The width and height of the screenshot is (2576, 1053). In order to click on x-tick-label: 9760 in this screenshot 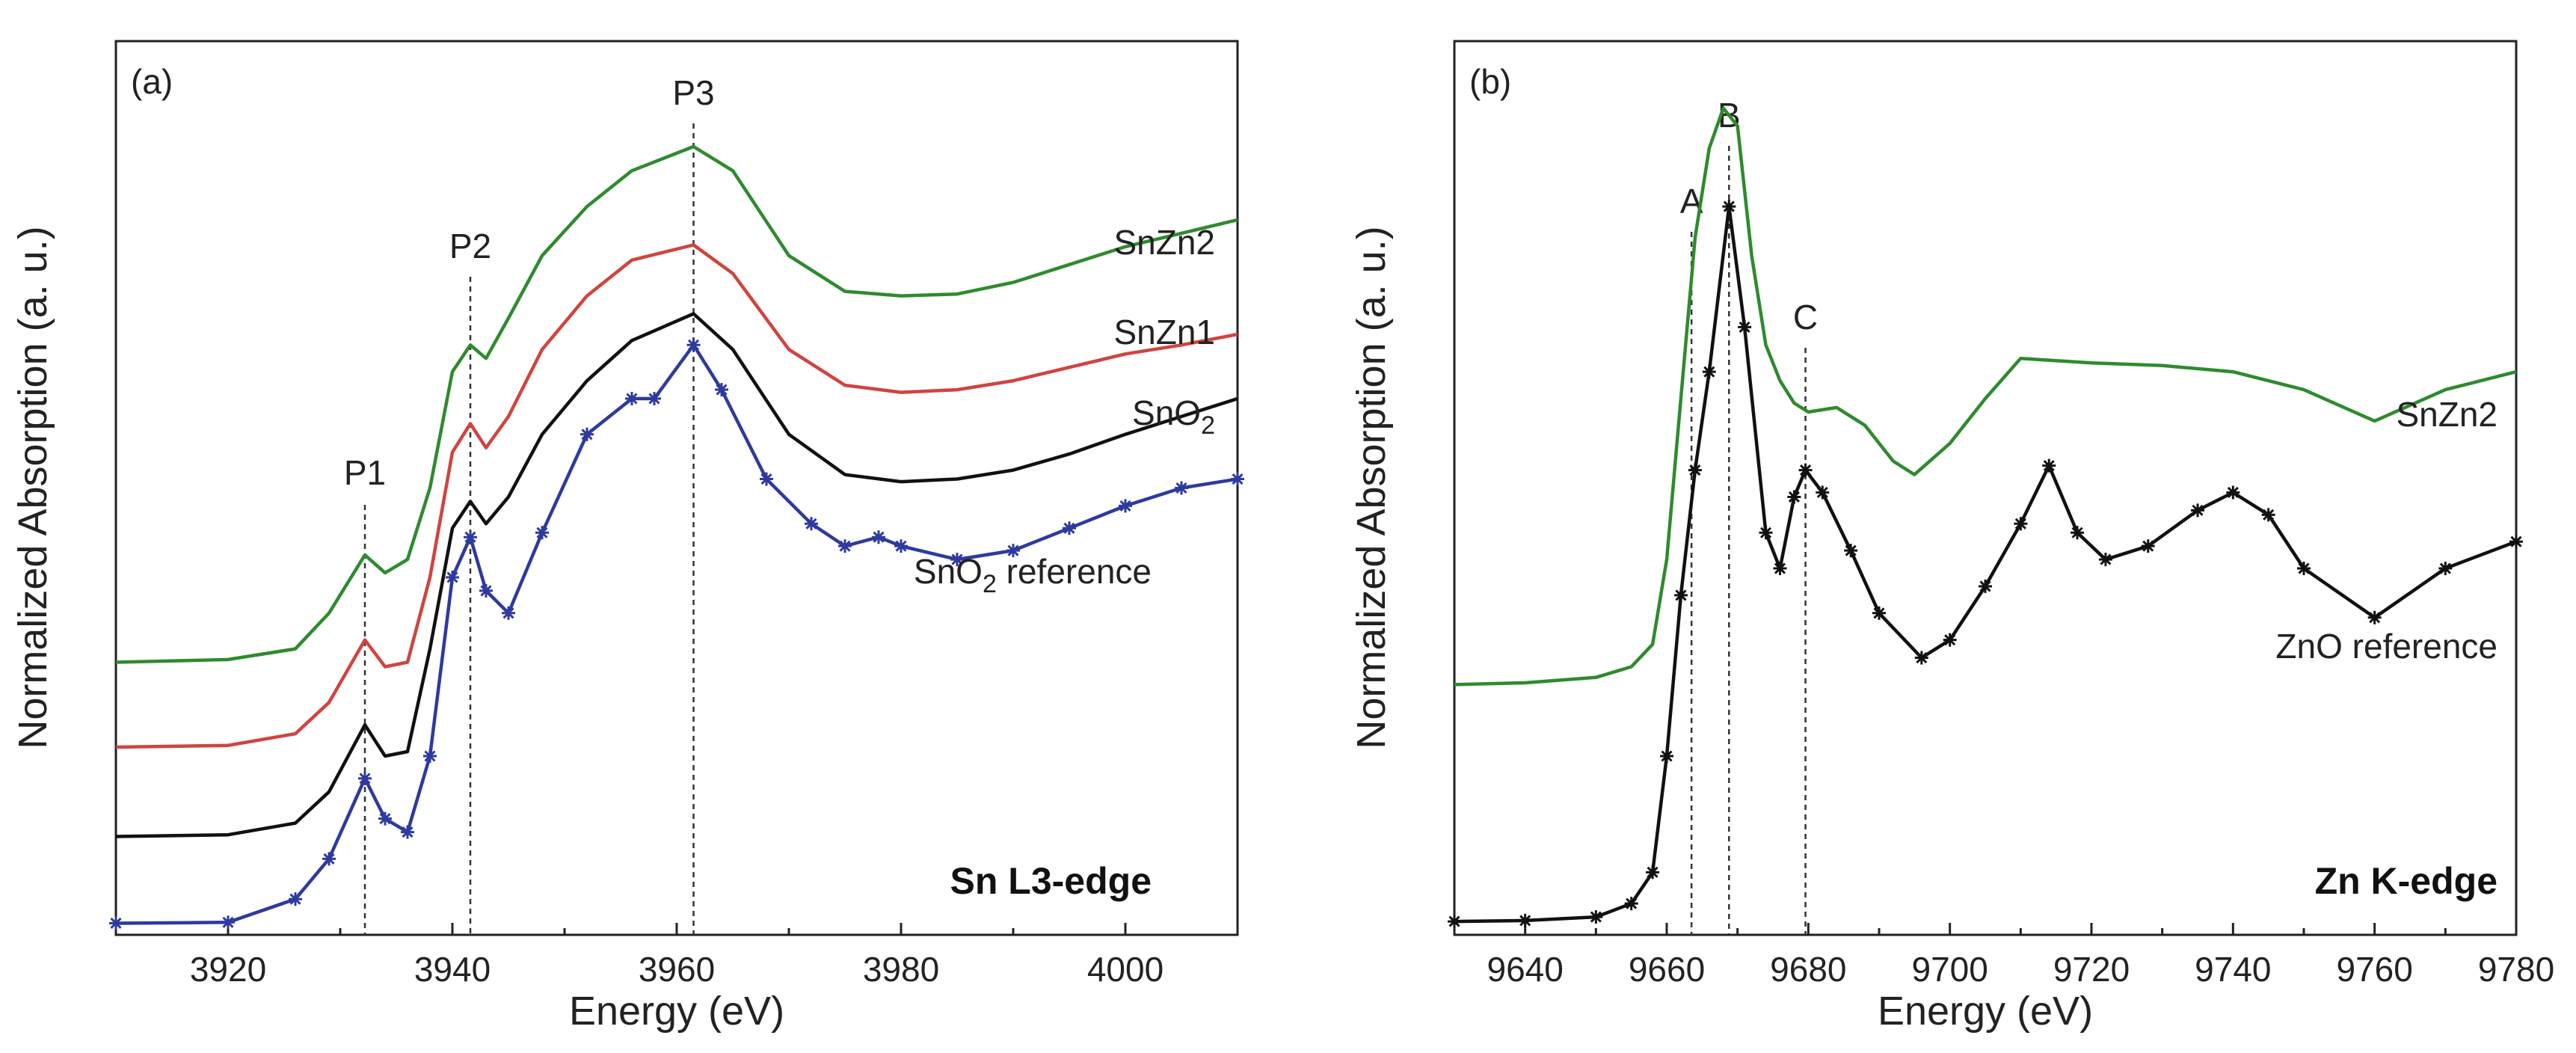, I will do `click(2374, 970)`.